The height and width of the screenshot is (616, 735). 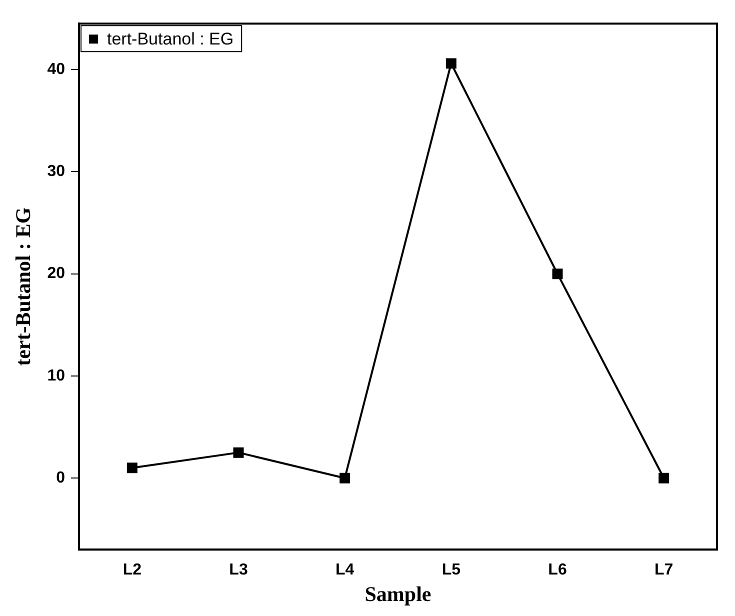 I want to click on y-tick-label: 0, so click(x=61, y=478).